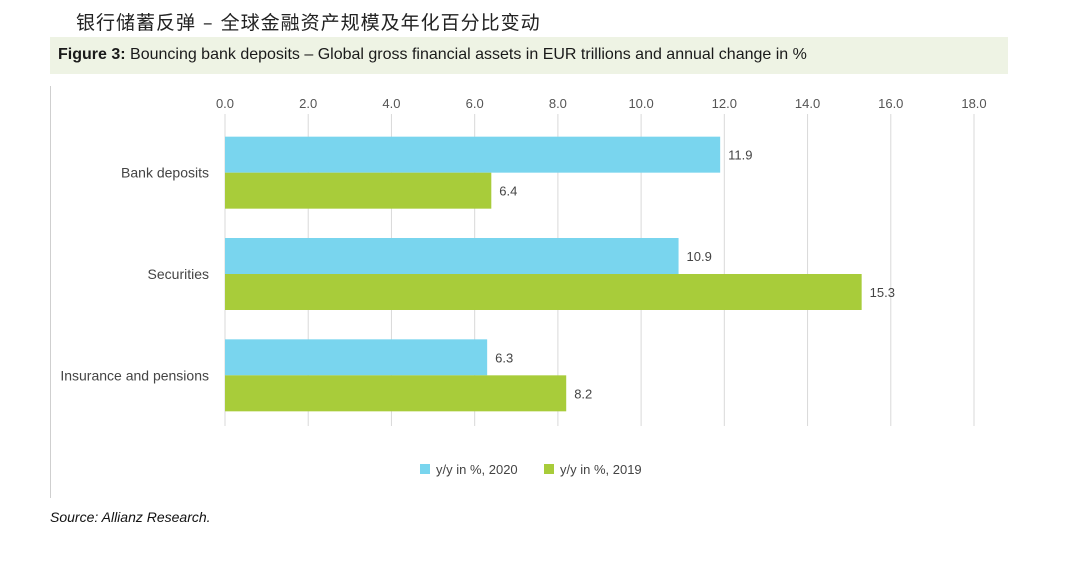 The width and height of the screenshot is (1079, 564). I want to click on legend-label: y/y in %, 2019, so click(601, 469).